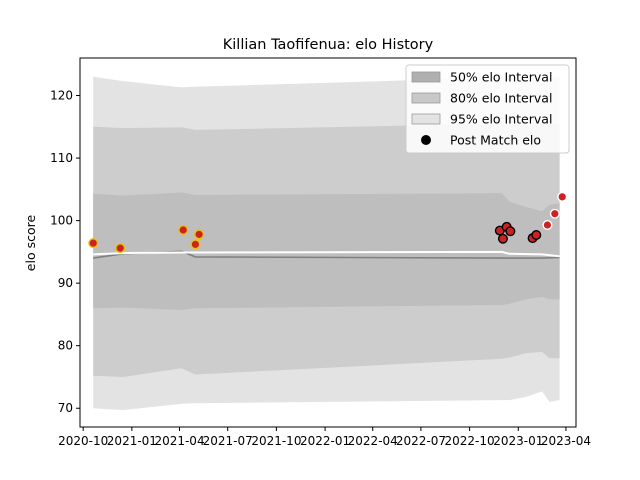 The width and height of the screenshot is (640, 480). I want to click on chart-title: Killian Taofifenua: elo History, so click(328, 45).